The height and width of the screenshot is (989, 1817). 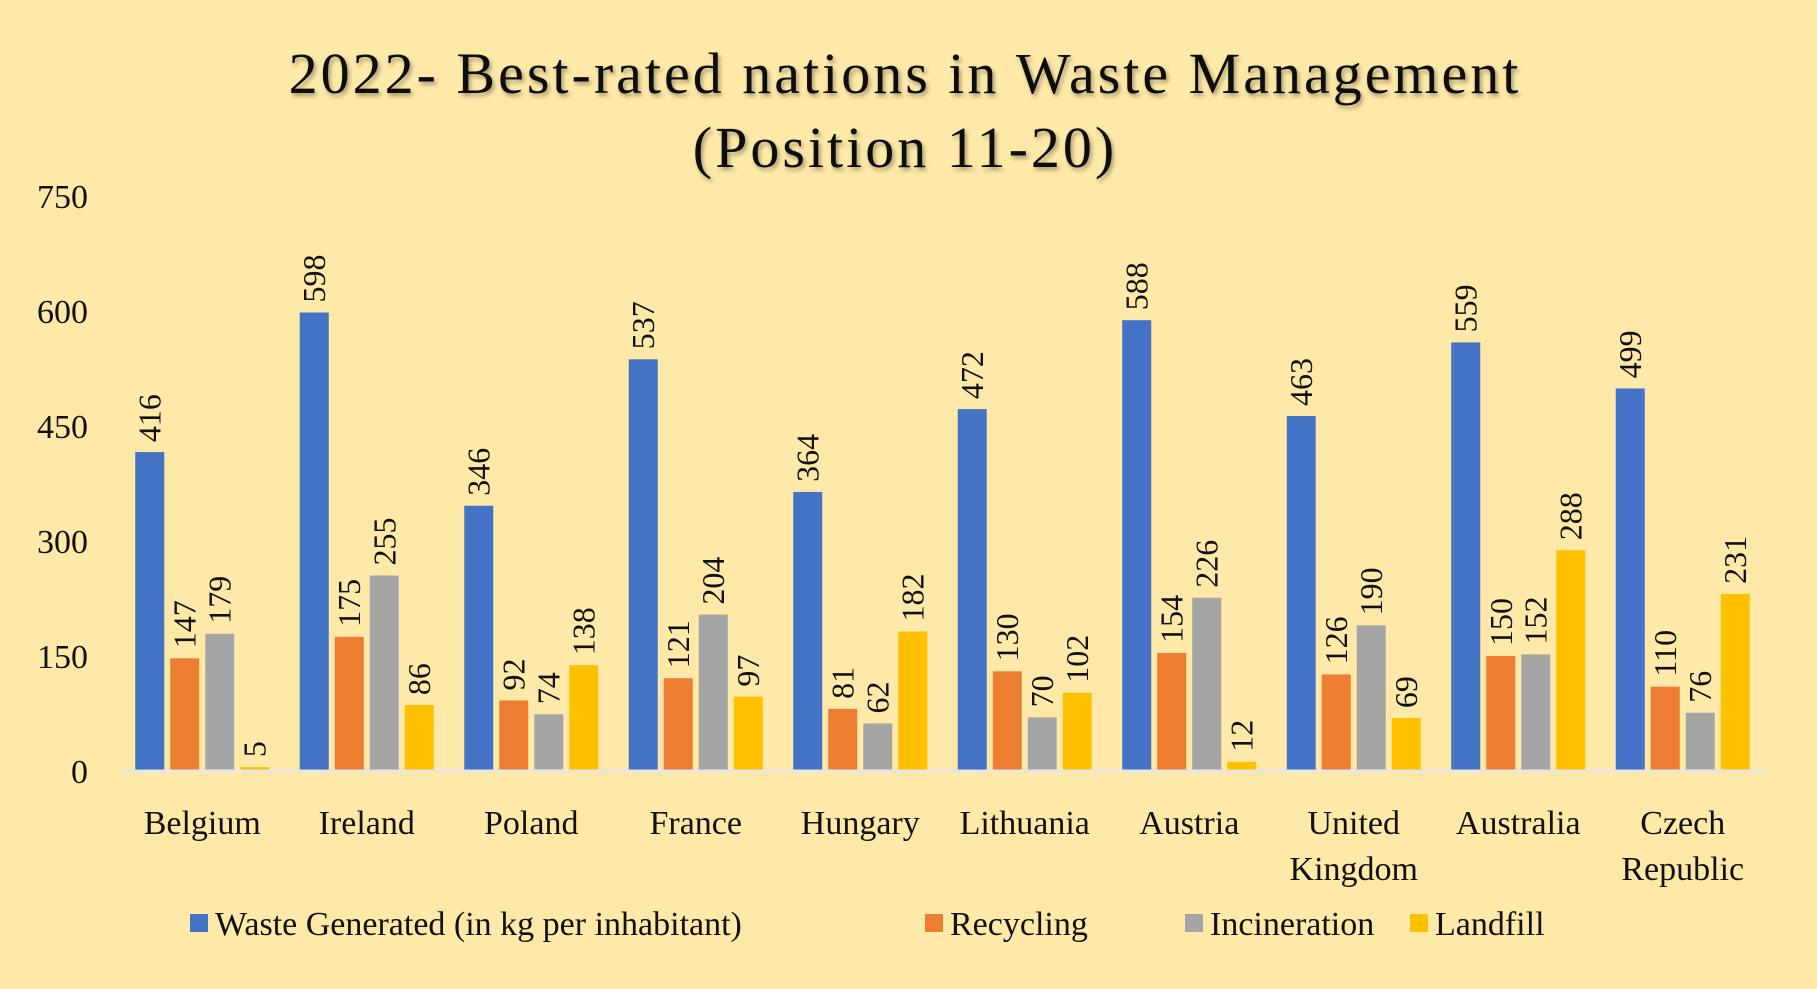 What do you see at coordinates (643, 325) in the screenshot?
I see `data-label: 537` at bounding box center [643, 325].